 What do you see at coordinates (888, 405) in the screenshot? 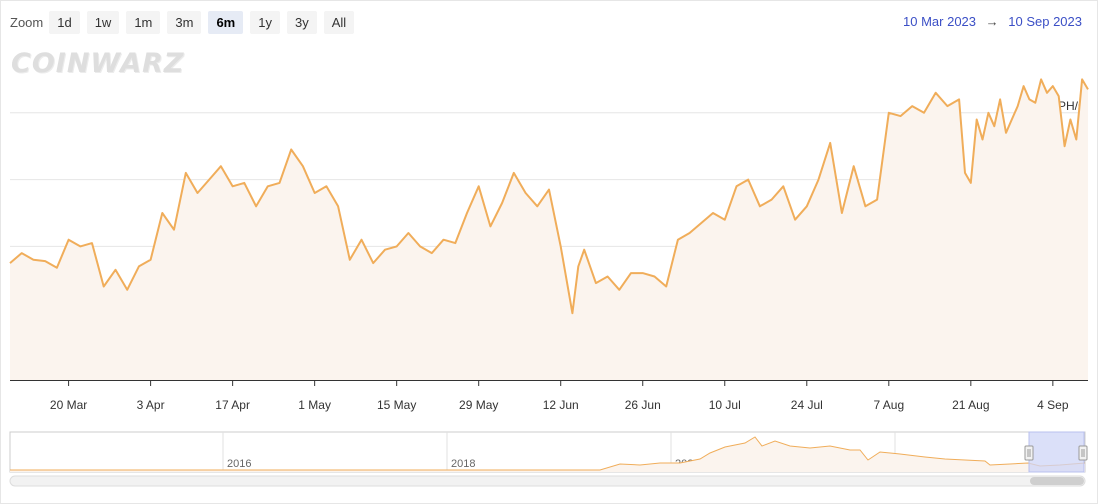
I see `x-tick-label: 7 Aug` at bounding box center [888, 405].